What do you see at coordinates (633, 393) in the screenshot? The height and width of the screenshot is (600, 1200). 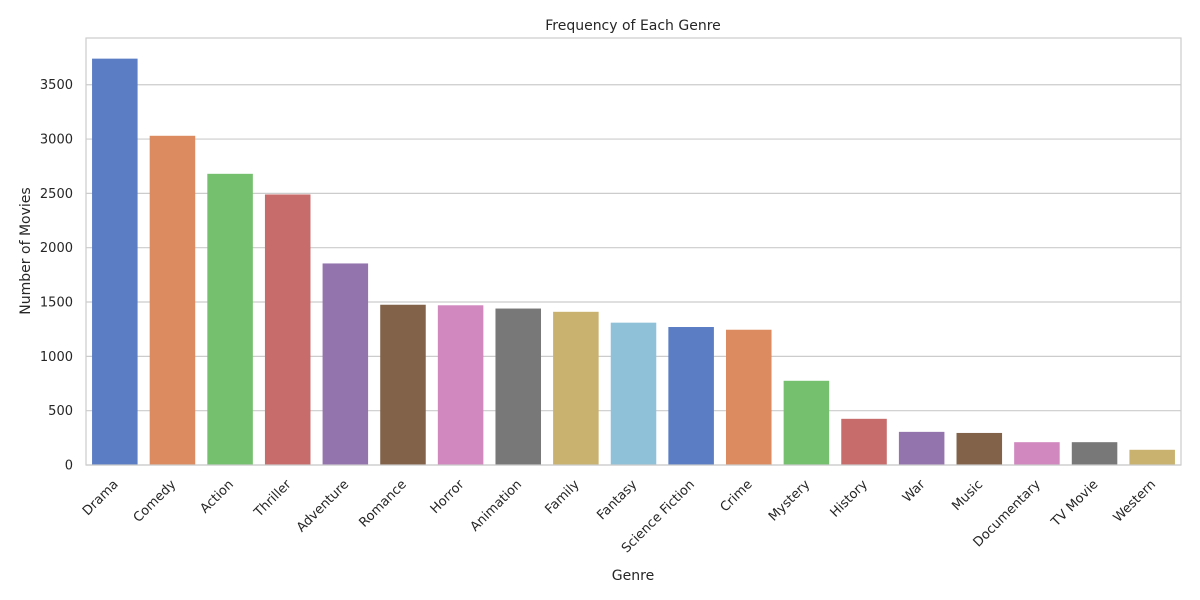 I see `bar-fantasy` at bounding box center [633, 393].